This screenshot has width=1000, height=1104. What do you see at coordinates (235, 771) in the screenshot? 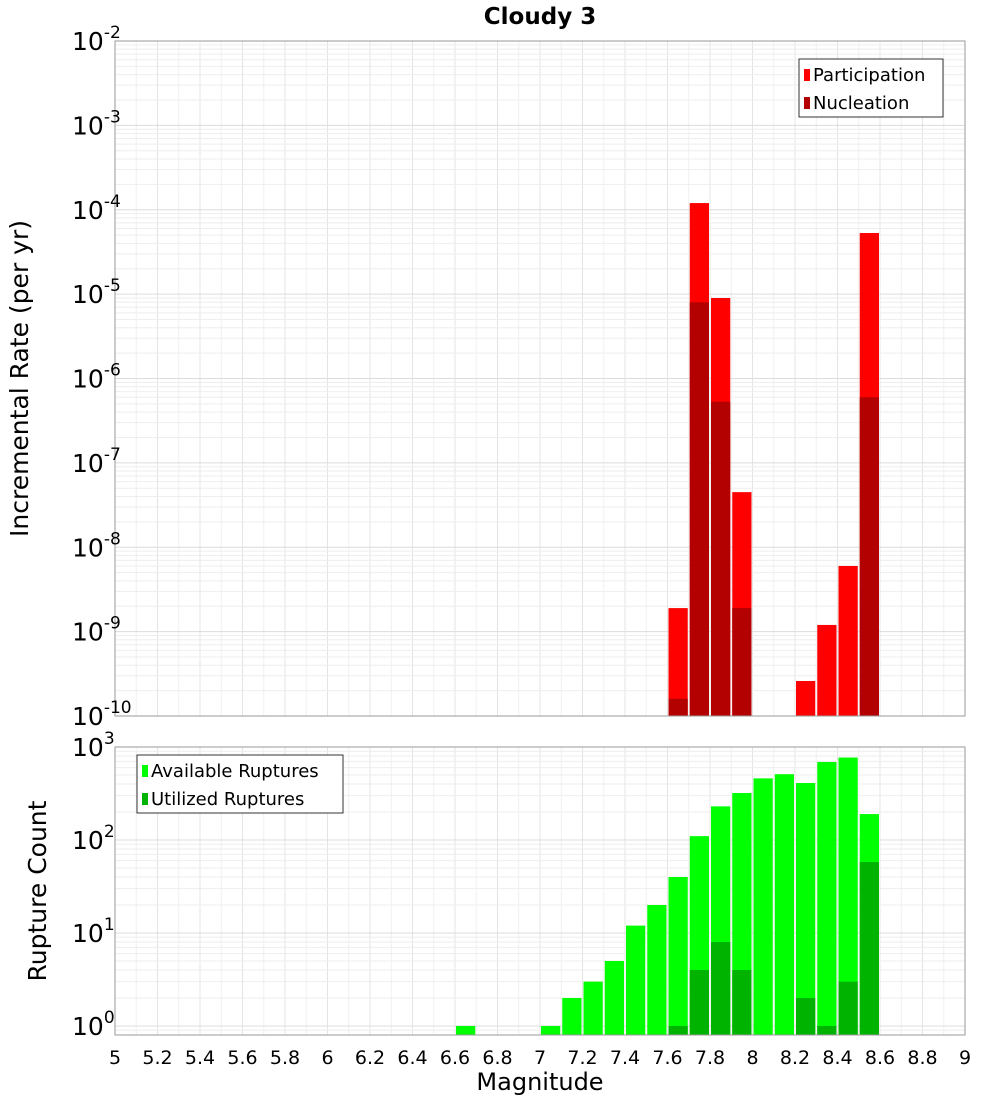
I see `legend-label: Available Ruptures` at bounding box center [235, 771].